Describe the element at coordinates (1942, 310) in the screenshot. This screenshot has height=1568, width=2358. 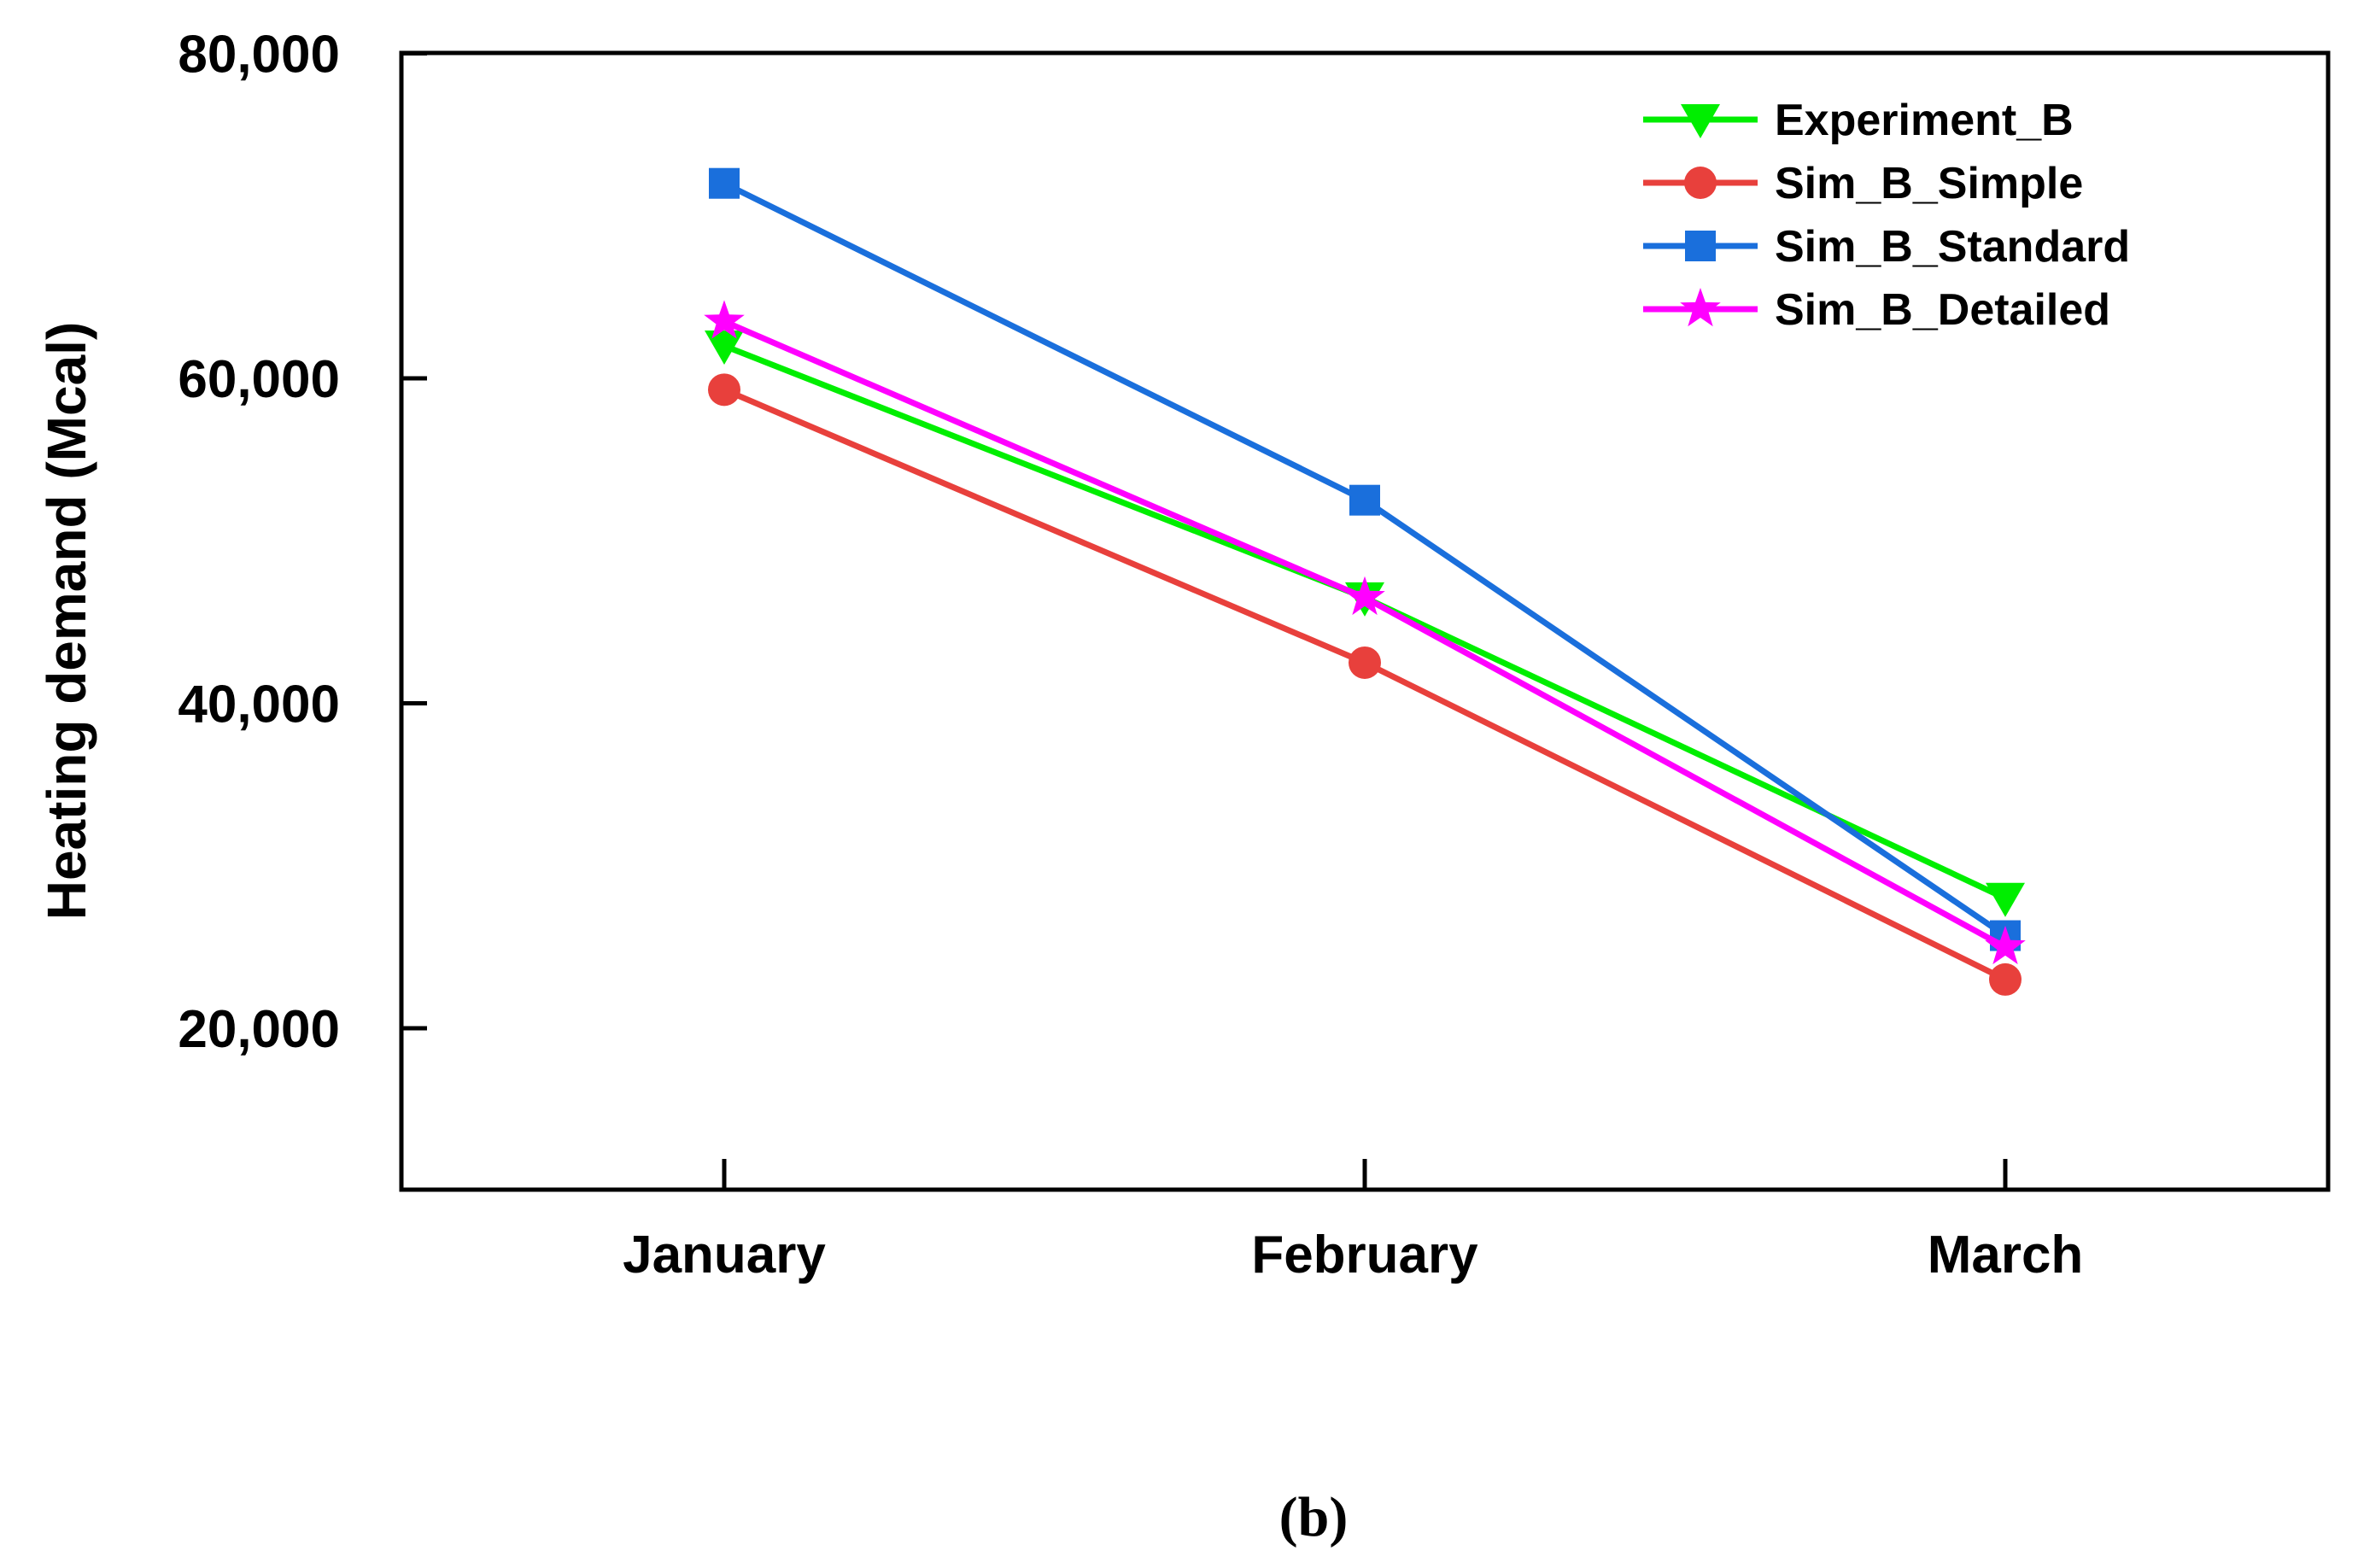
I see `legend-label-sim-b-detailed: Sim_B_Detailed` at that location.